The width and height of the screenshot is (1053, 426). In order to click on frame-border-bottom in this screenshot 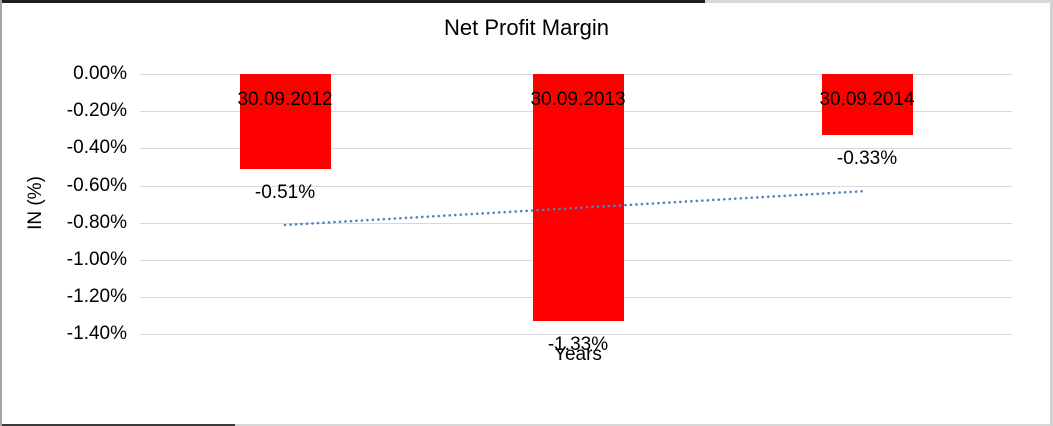, I will do `click(526, 425)`.